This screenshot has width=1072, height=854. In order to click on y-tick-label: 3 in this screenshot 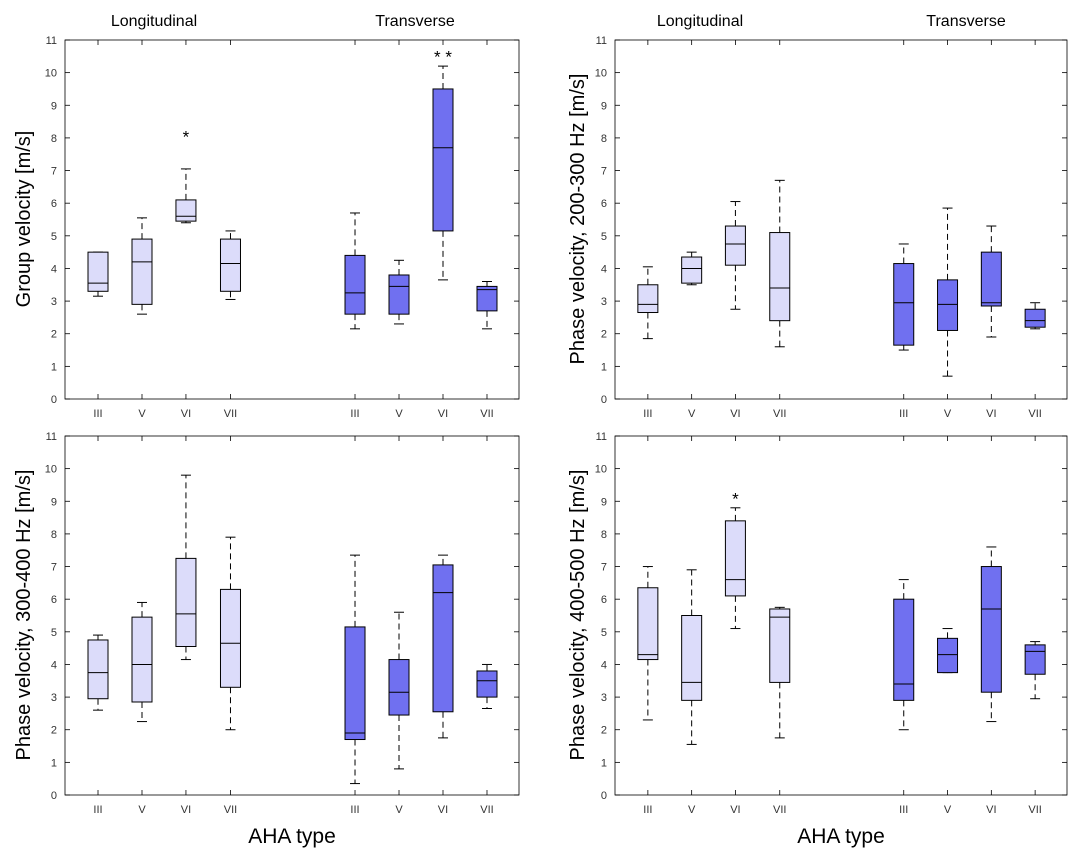, I will do `click(54, 698)`.